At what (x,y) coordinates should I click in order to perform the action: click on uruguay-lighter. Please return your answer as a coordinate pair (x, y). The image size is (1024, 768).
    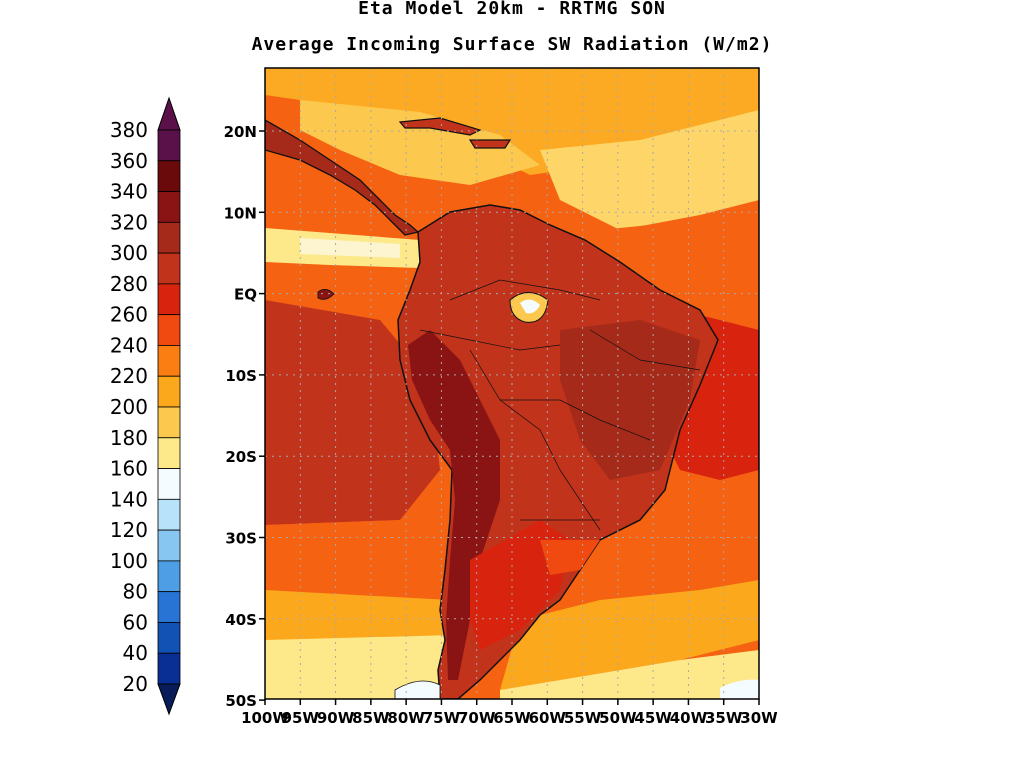
    Looking at the image, I should click on (570, 557).